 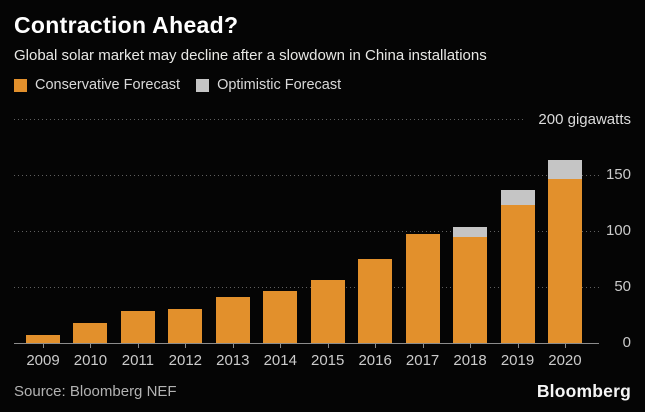 What do you see at coordinates (91, 346) in the screenshot?
I see `x-tick-2010` at bounding box center [91, 346].